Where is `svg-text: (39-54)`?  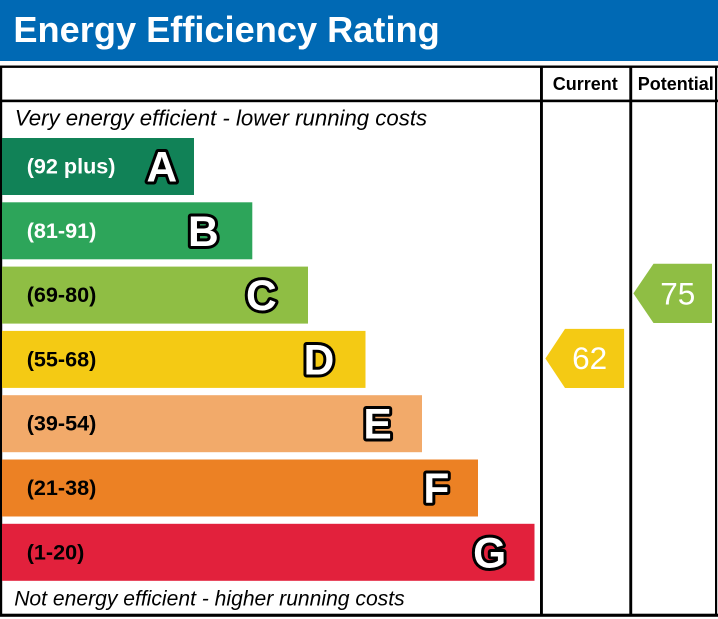
svg-text: (39-54) is located at coordinates (62, 423).